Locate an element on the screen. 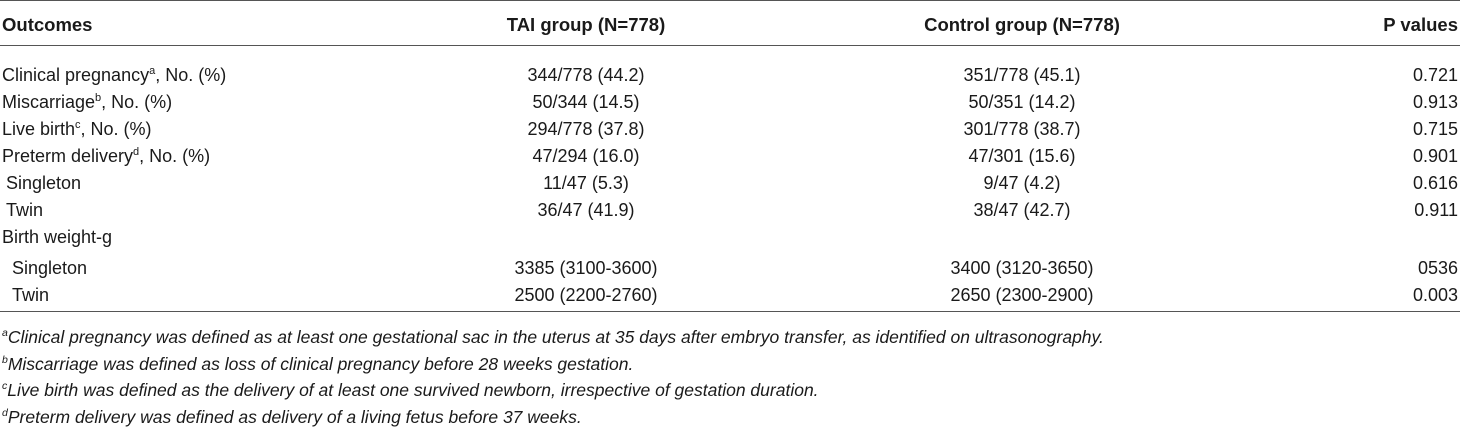 The width and height of the screenshot is (1460, 430). row-label: Birth weight-g is located at coordinates (57, 237).